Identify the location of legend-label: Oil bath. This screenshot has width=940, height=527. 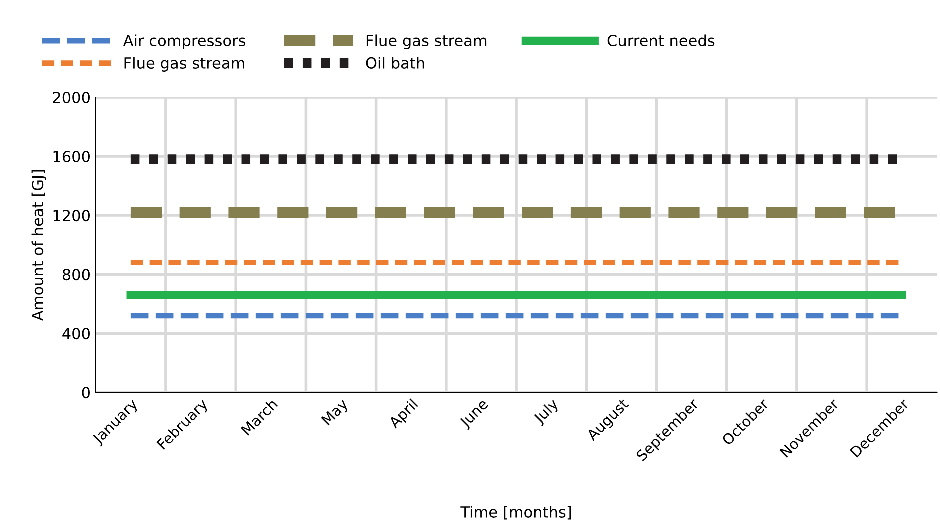
(395, 63).